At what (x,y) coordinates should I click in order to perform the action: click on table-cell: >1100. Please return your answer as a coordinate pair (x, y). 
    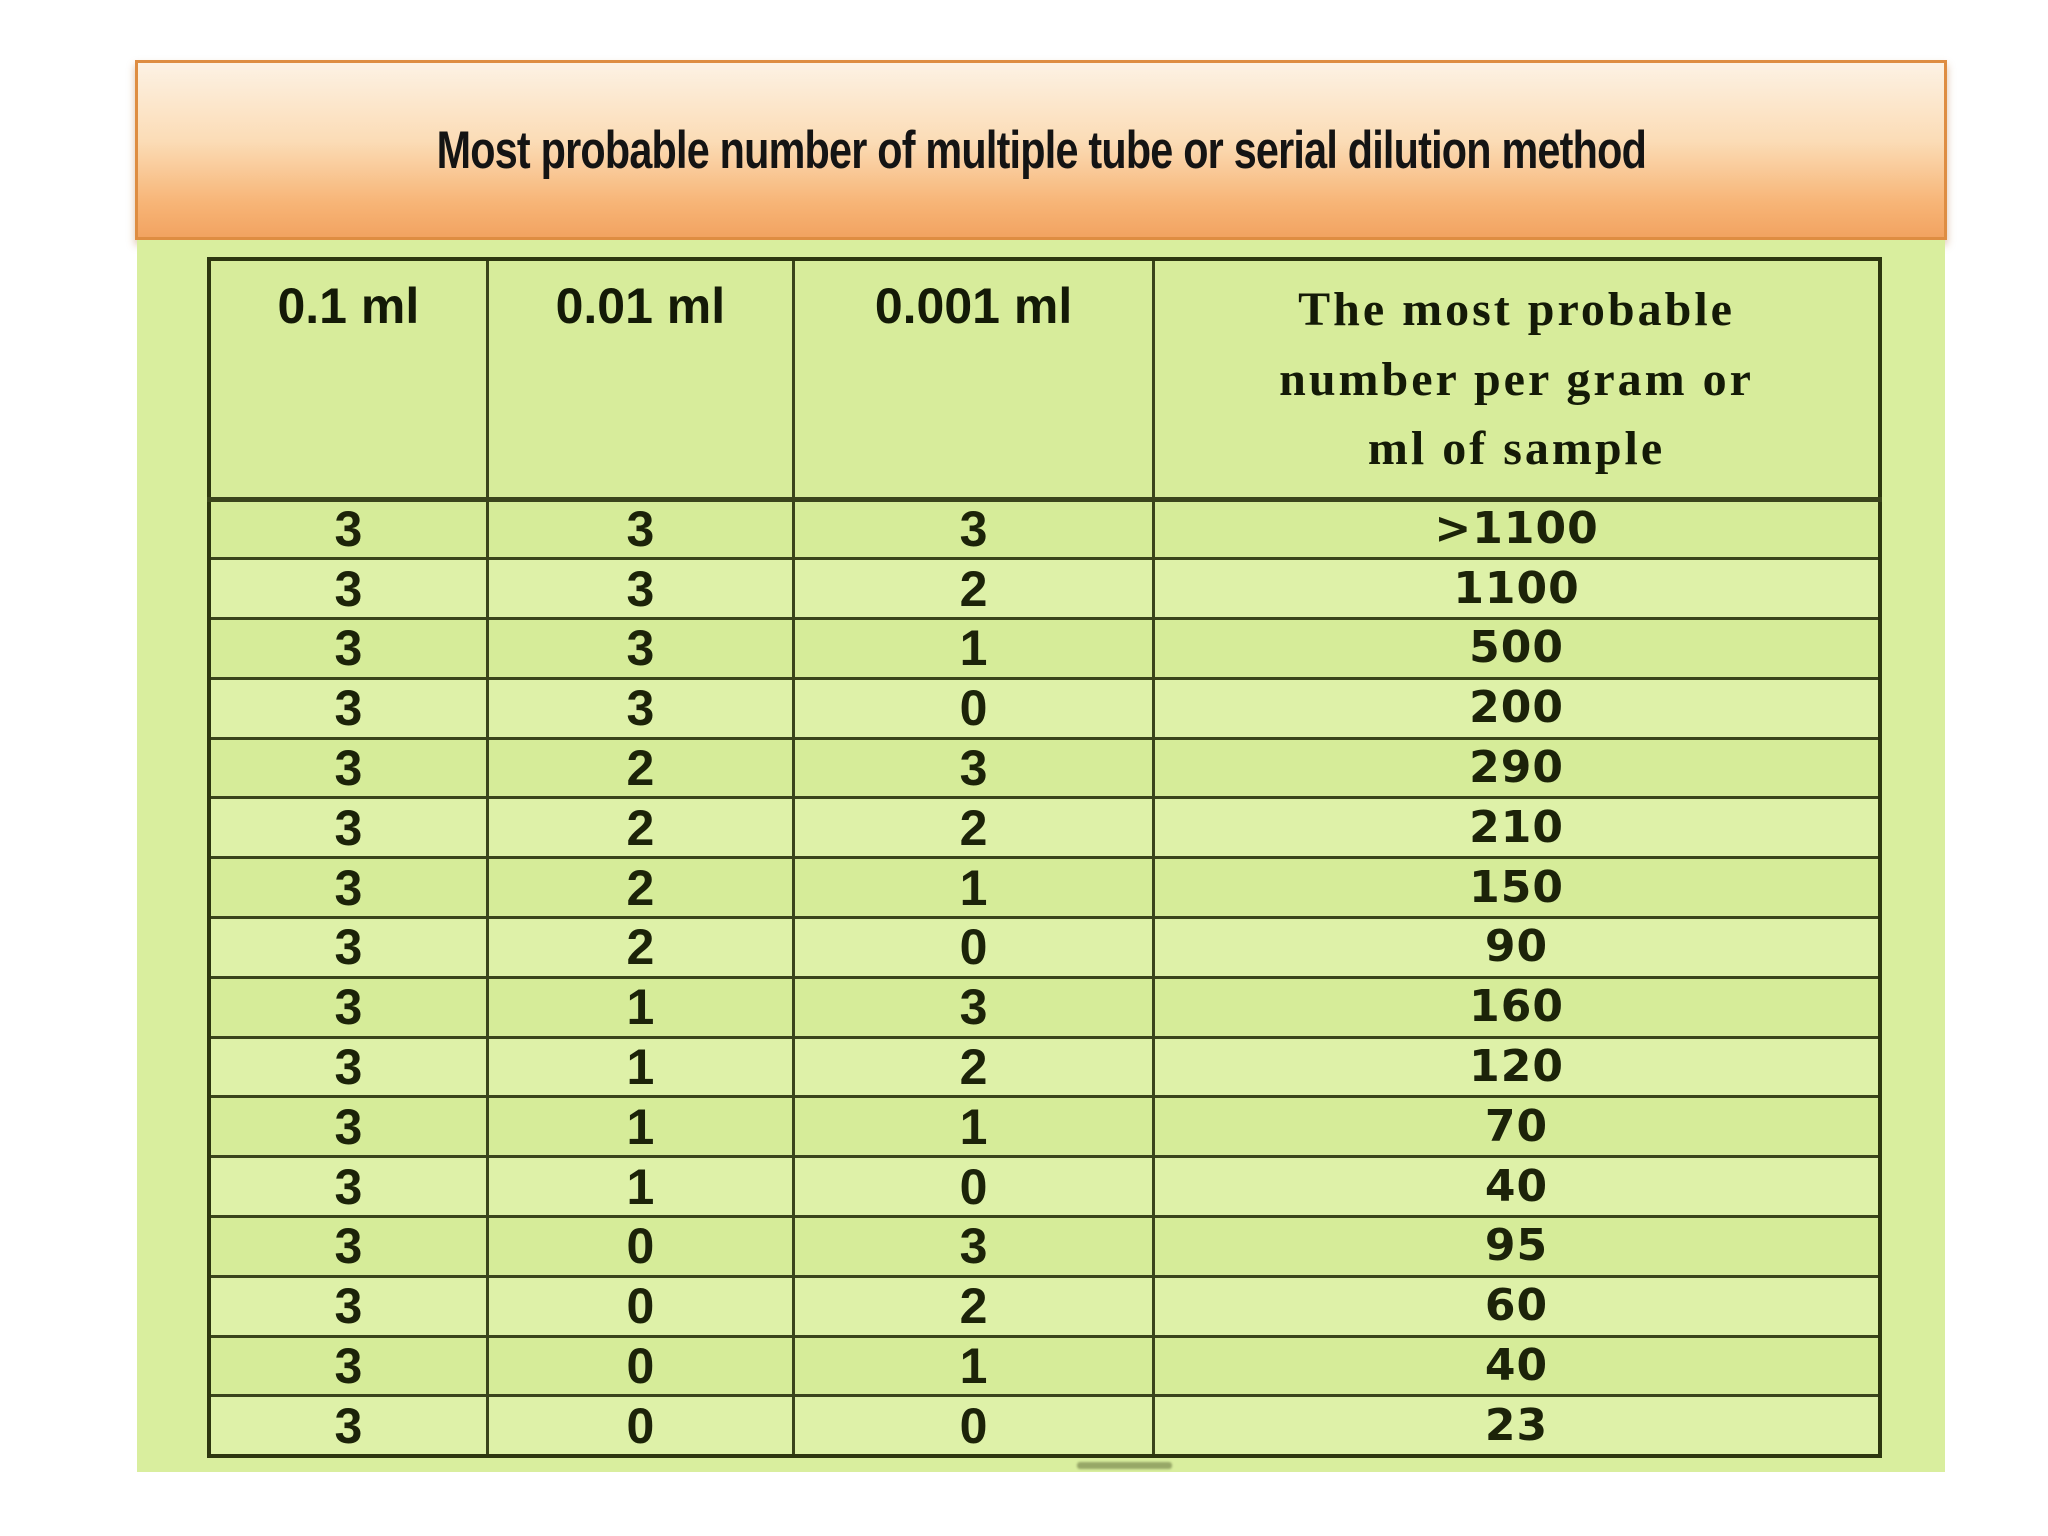
    Looking at the image, I should click on (1517, 529).